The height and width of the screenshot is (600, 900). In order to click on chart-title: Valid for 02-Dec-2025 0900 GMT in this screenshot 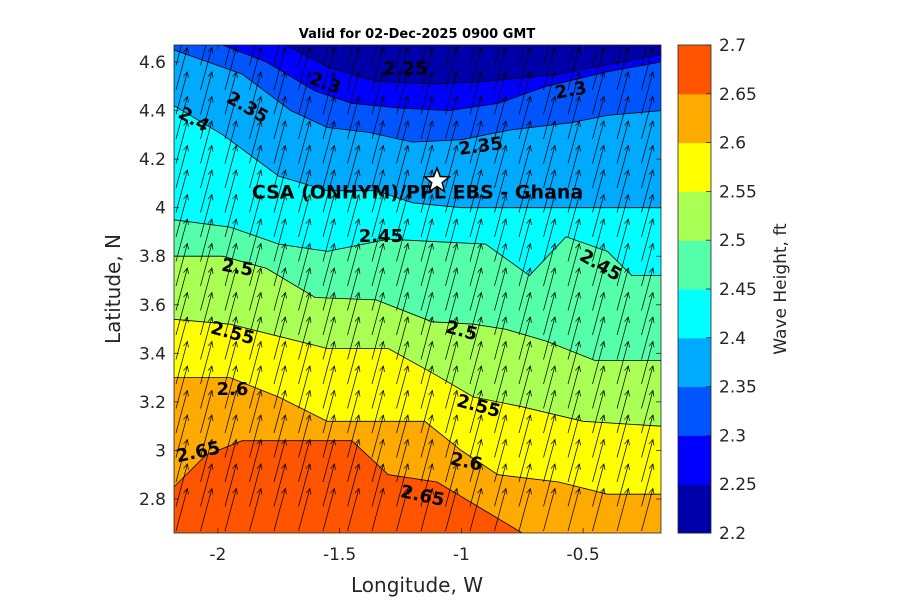, I will do `click(417, 34)`.